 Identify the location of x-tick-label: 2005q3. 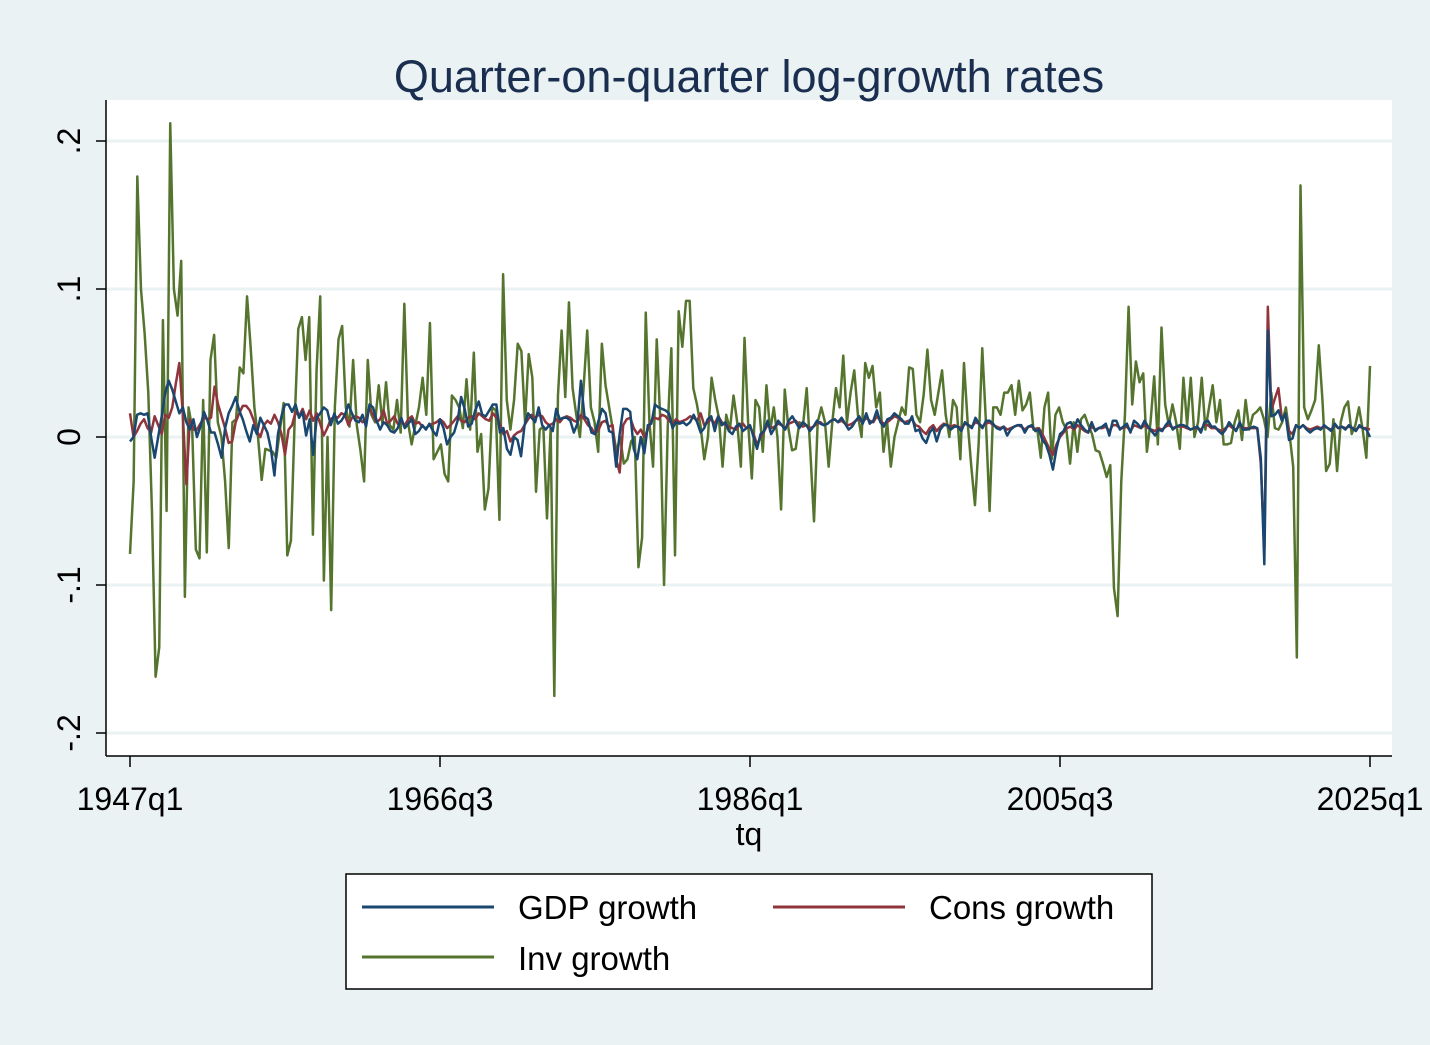
(1060, 799).